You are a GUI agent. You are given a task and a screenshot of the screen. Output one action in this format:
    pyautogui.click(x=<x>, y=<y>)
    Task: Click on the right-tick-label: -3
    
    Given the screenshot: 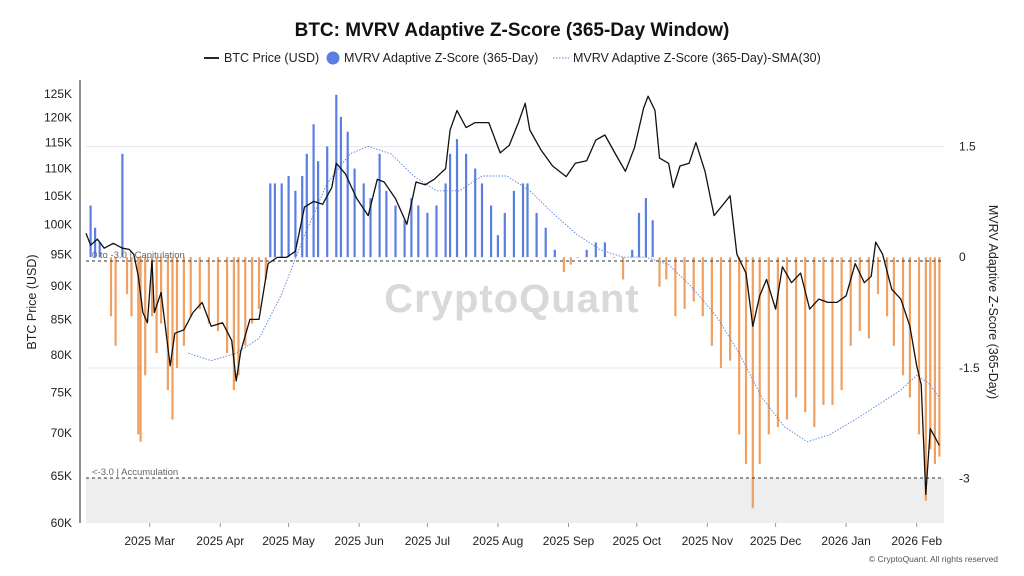 What is the action you would take?
    pyautogui.click(x=964, y=479)
    